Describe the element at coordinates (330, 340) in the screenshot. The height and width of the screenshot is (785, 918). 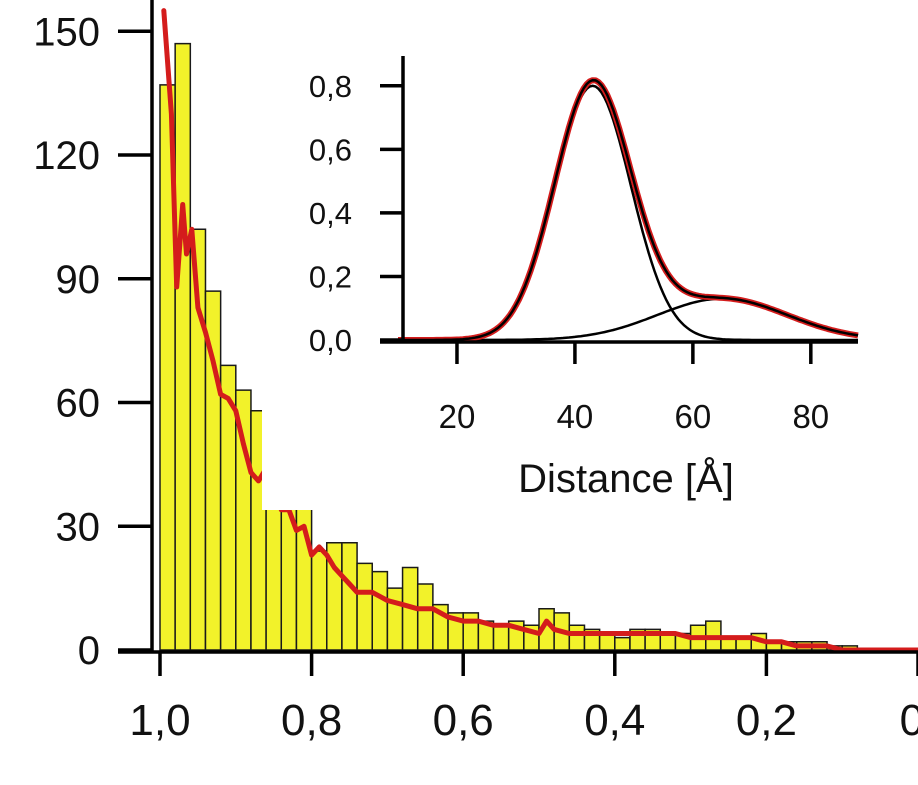
I see `inset-y-tick-label: 0,0` at that location.